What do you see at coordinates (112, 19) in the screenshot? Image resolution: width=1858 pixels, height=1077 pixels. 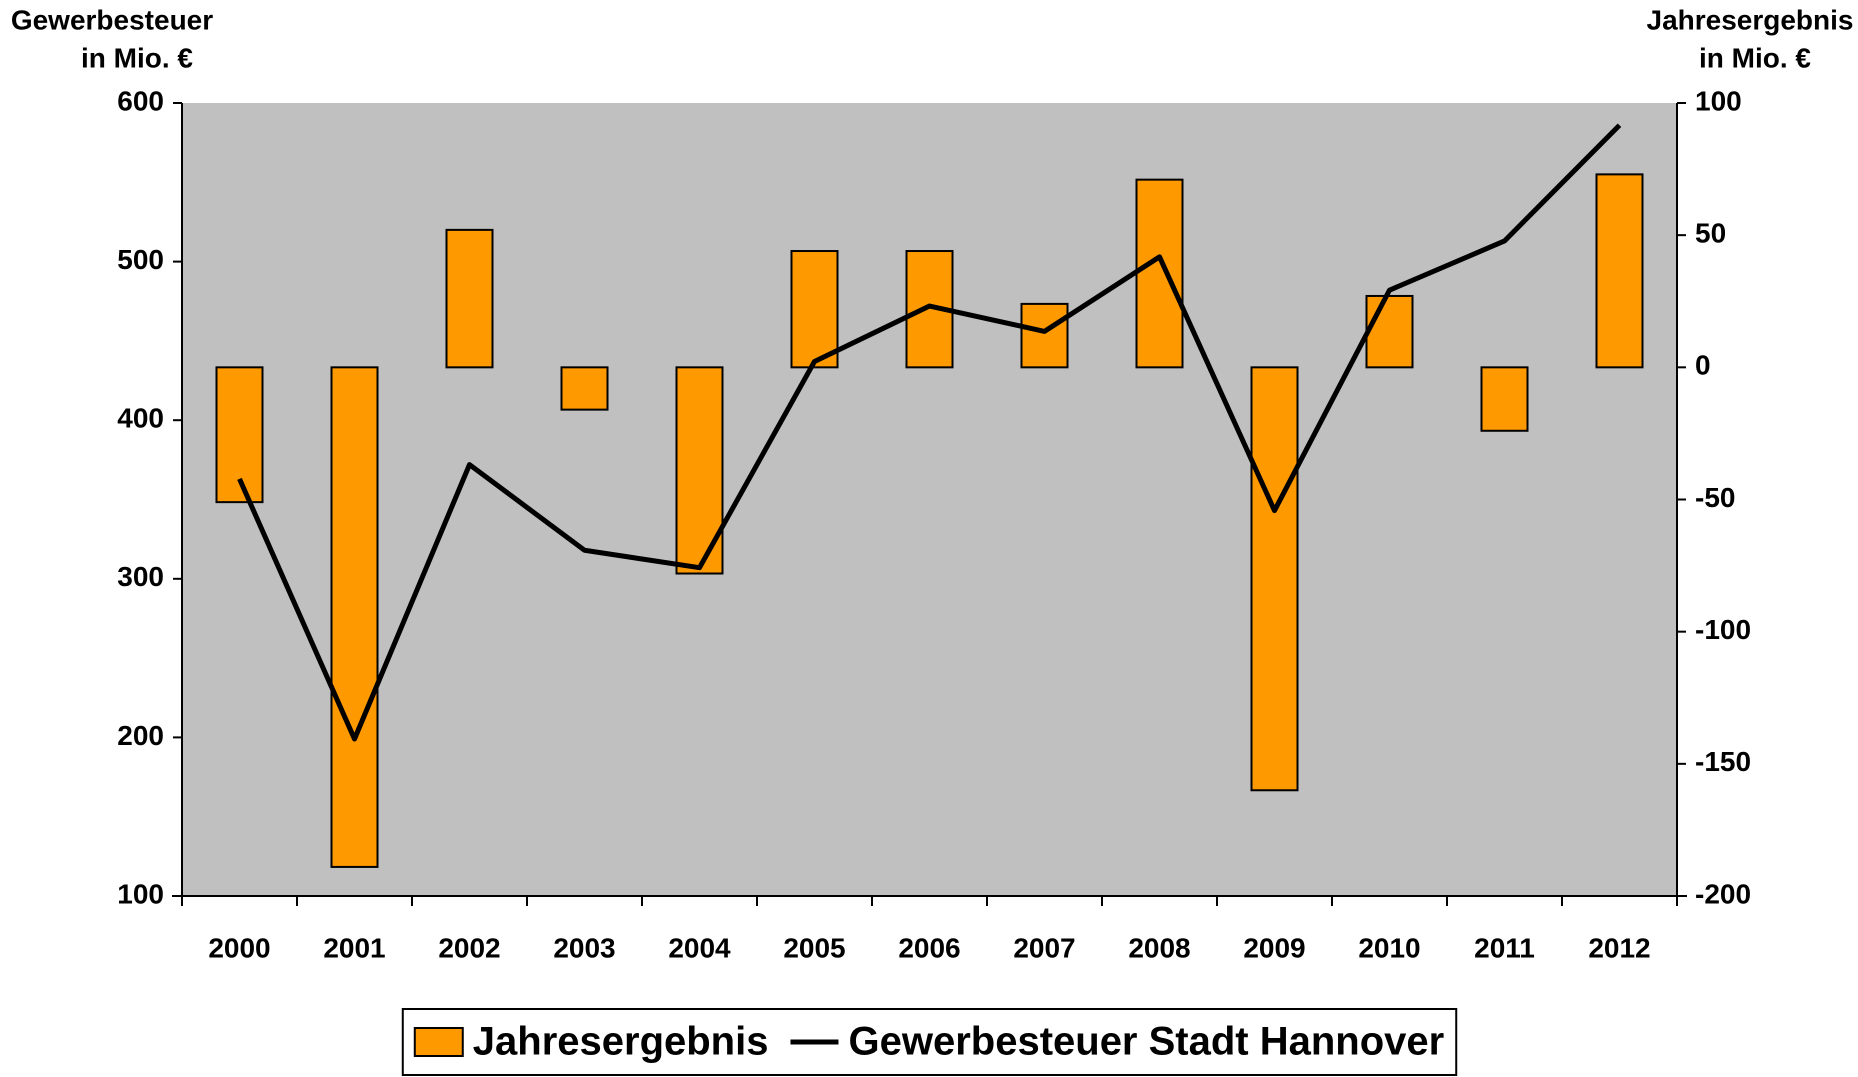 I see `y-axis-title: Gewerbesteuer` at bounding box center [112, 19].